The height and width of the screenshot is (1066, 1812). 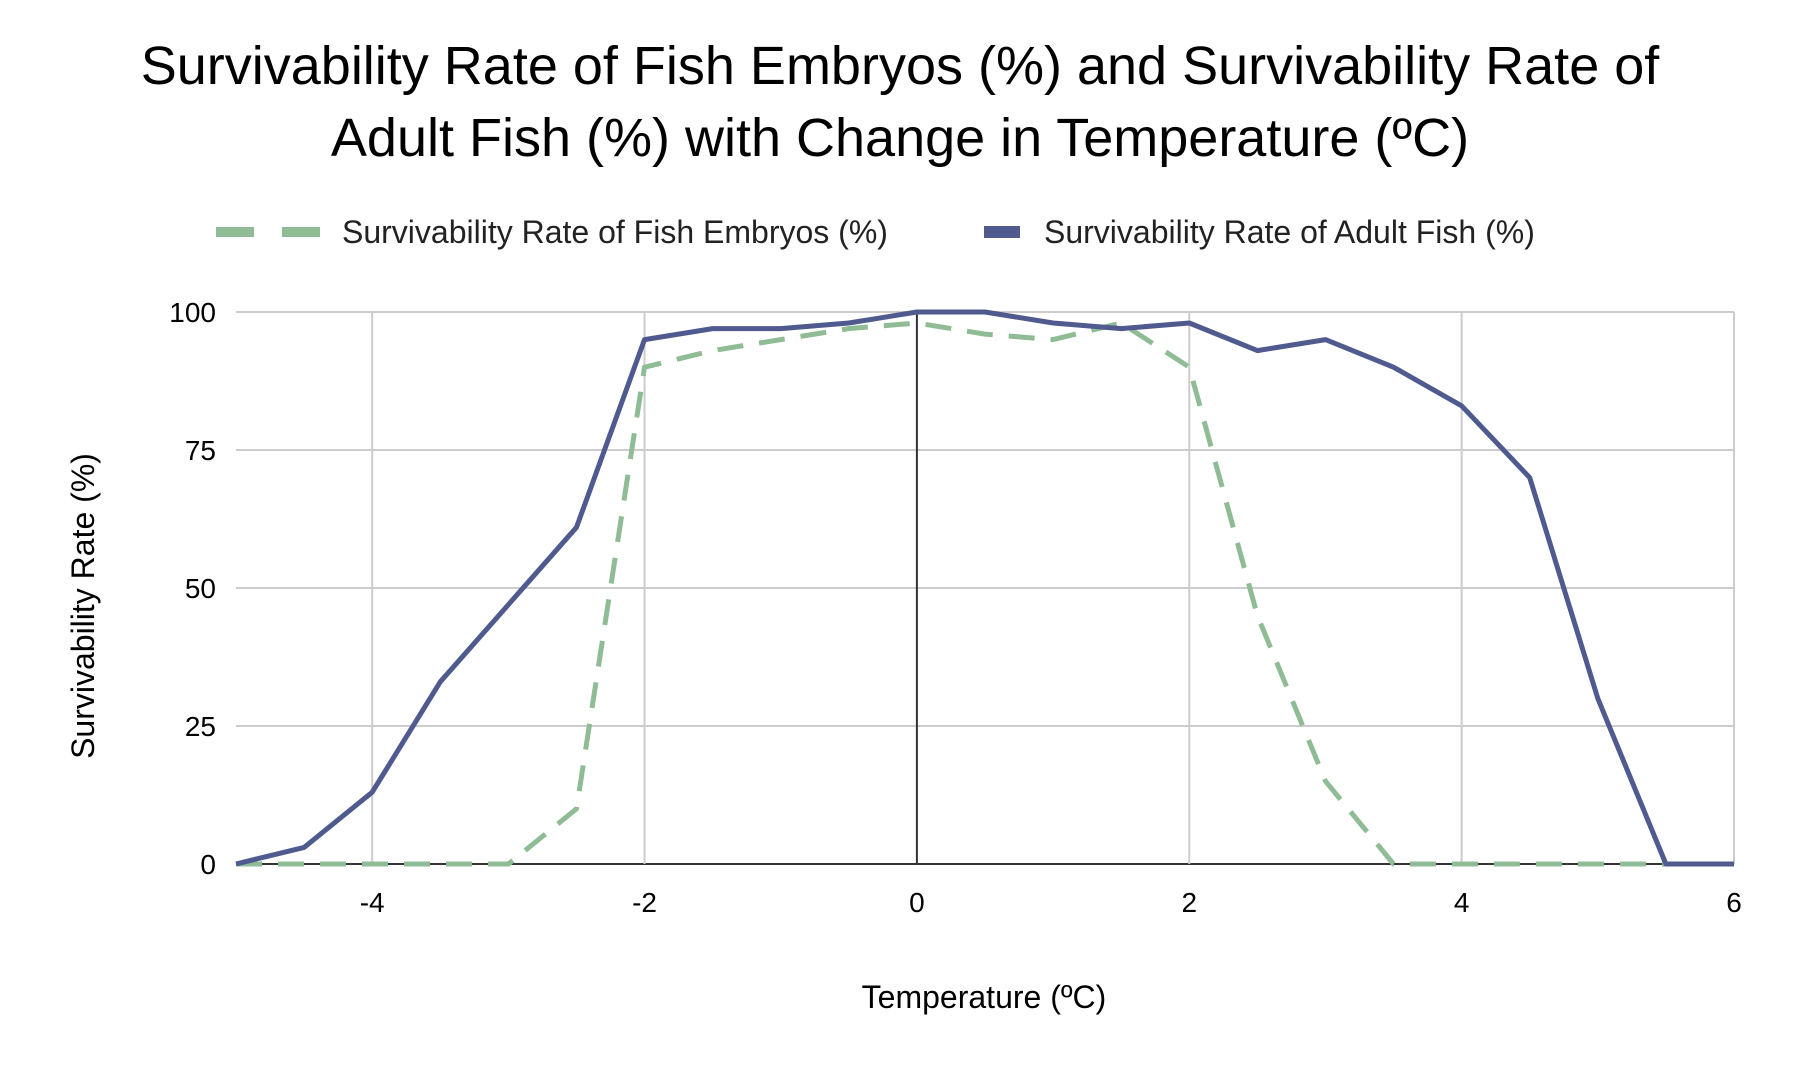 I want to click on y-tick-label: 75, so click(x=200, y=450).